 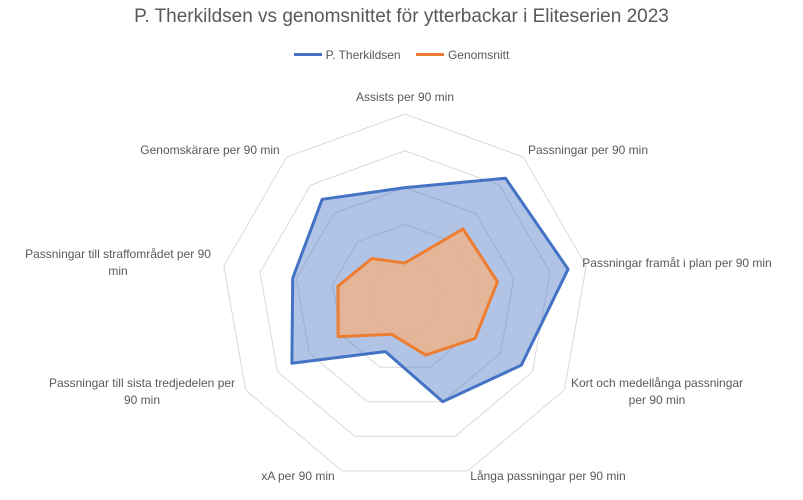 I want to click on axis-label-7: Passningar till straffområdet per 90 min, so click(x=118, y=262).